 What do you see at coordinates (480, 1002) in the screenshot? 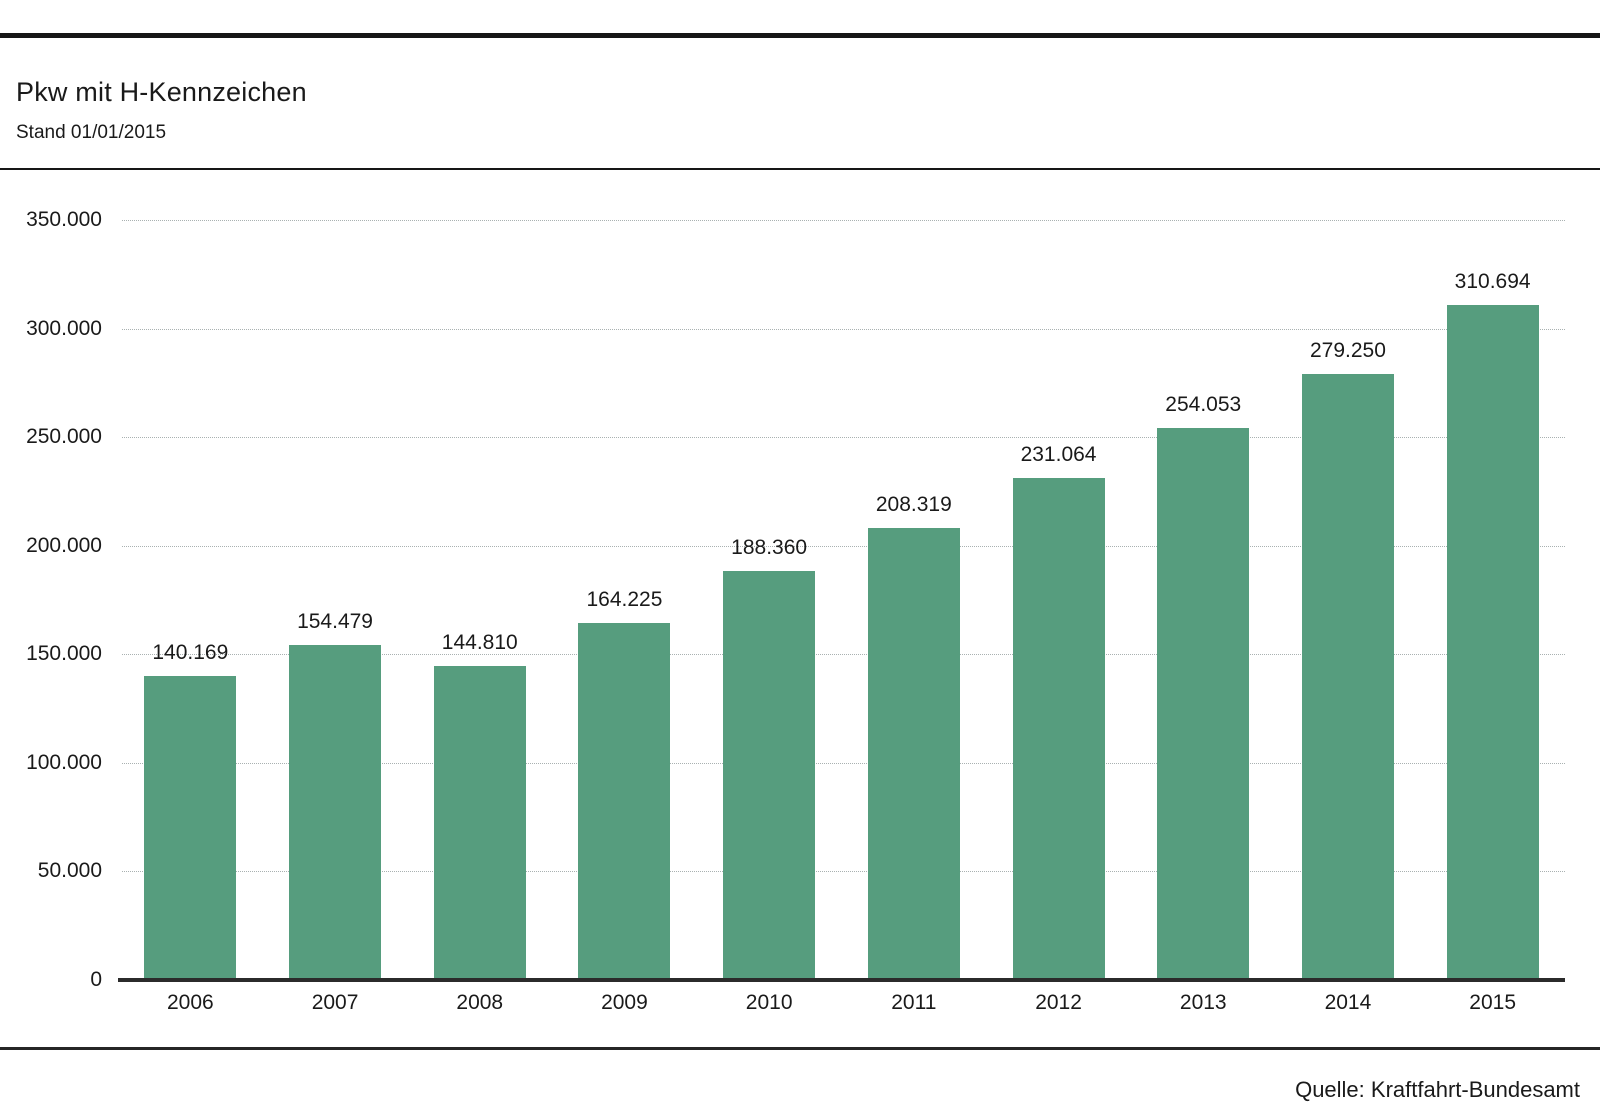
I see `x-tick-label: 2008` at bounding box center [480, 1002].